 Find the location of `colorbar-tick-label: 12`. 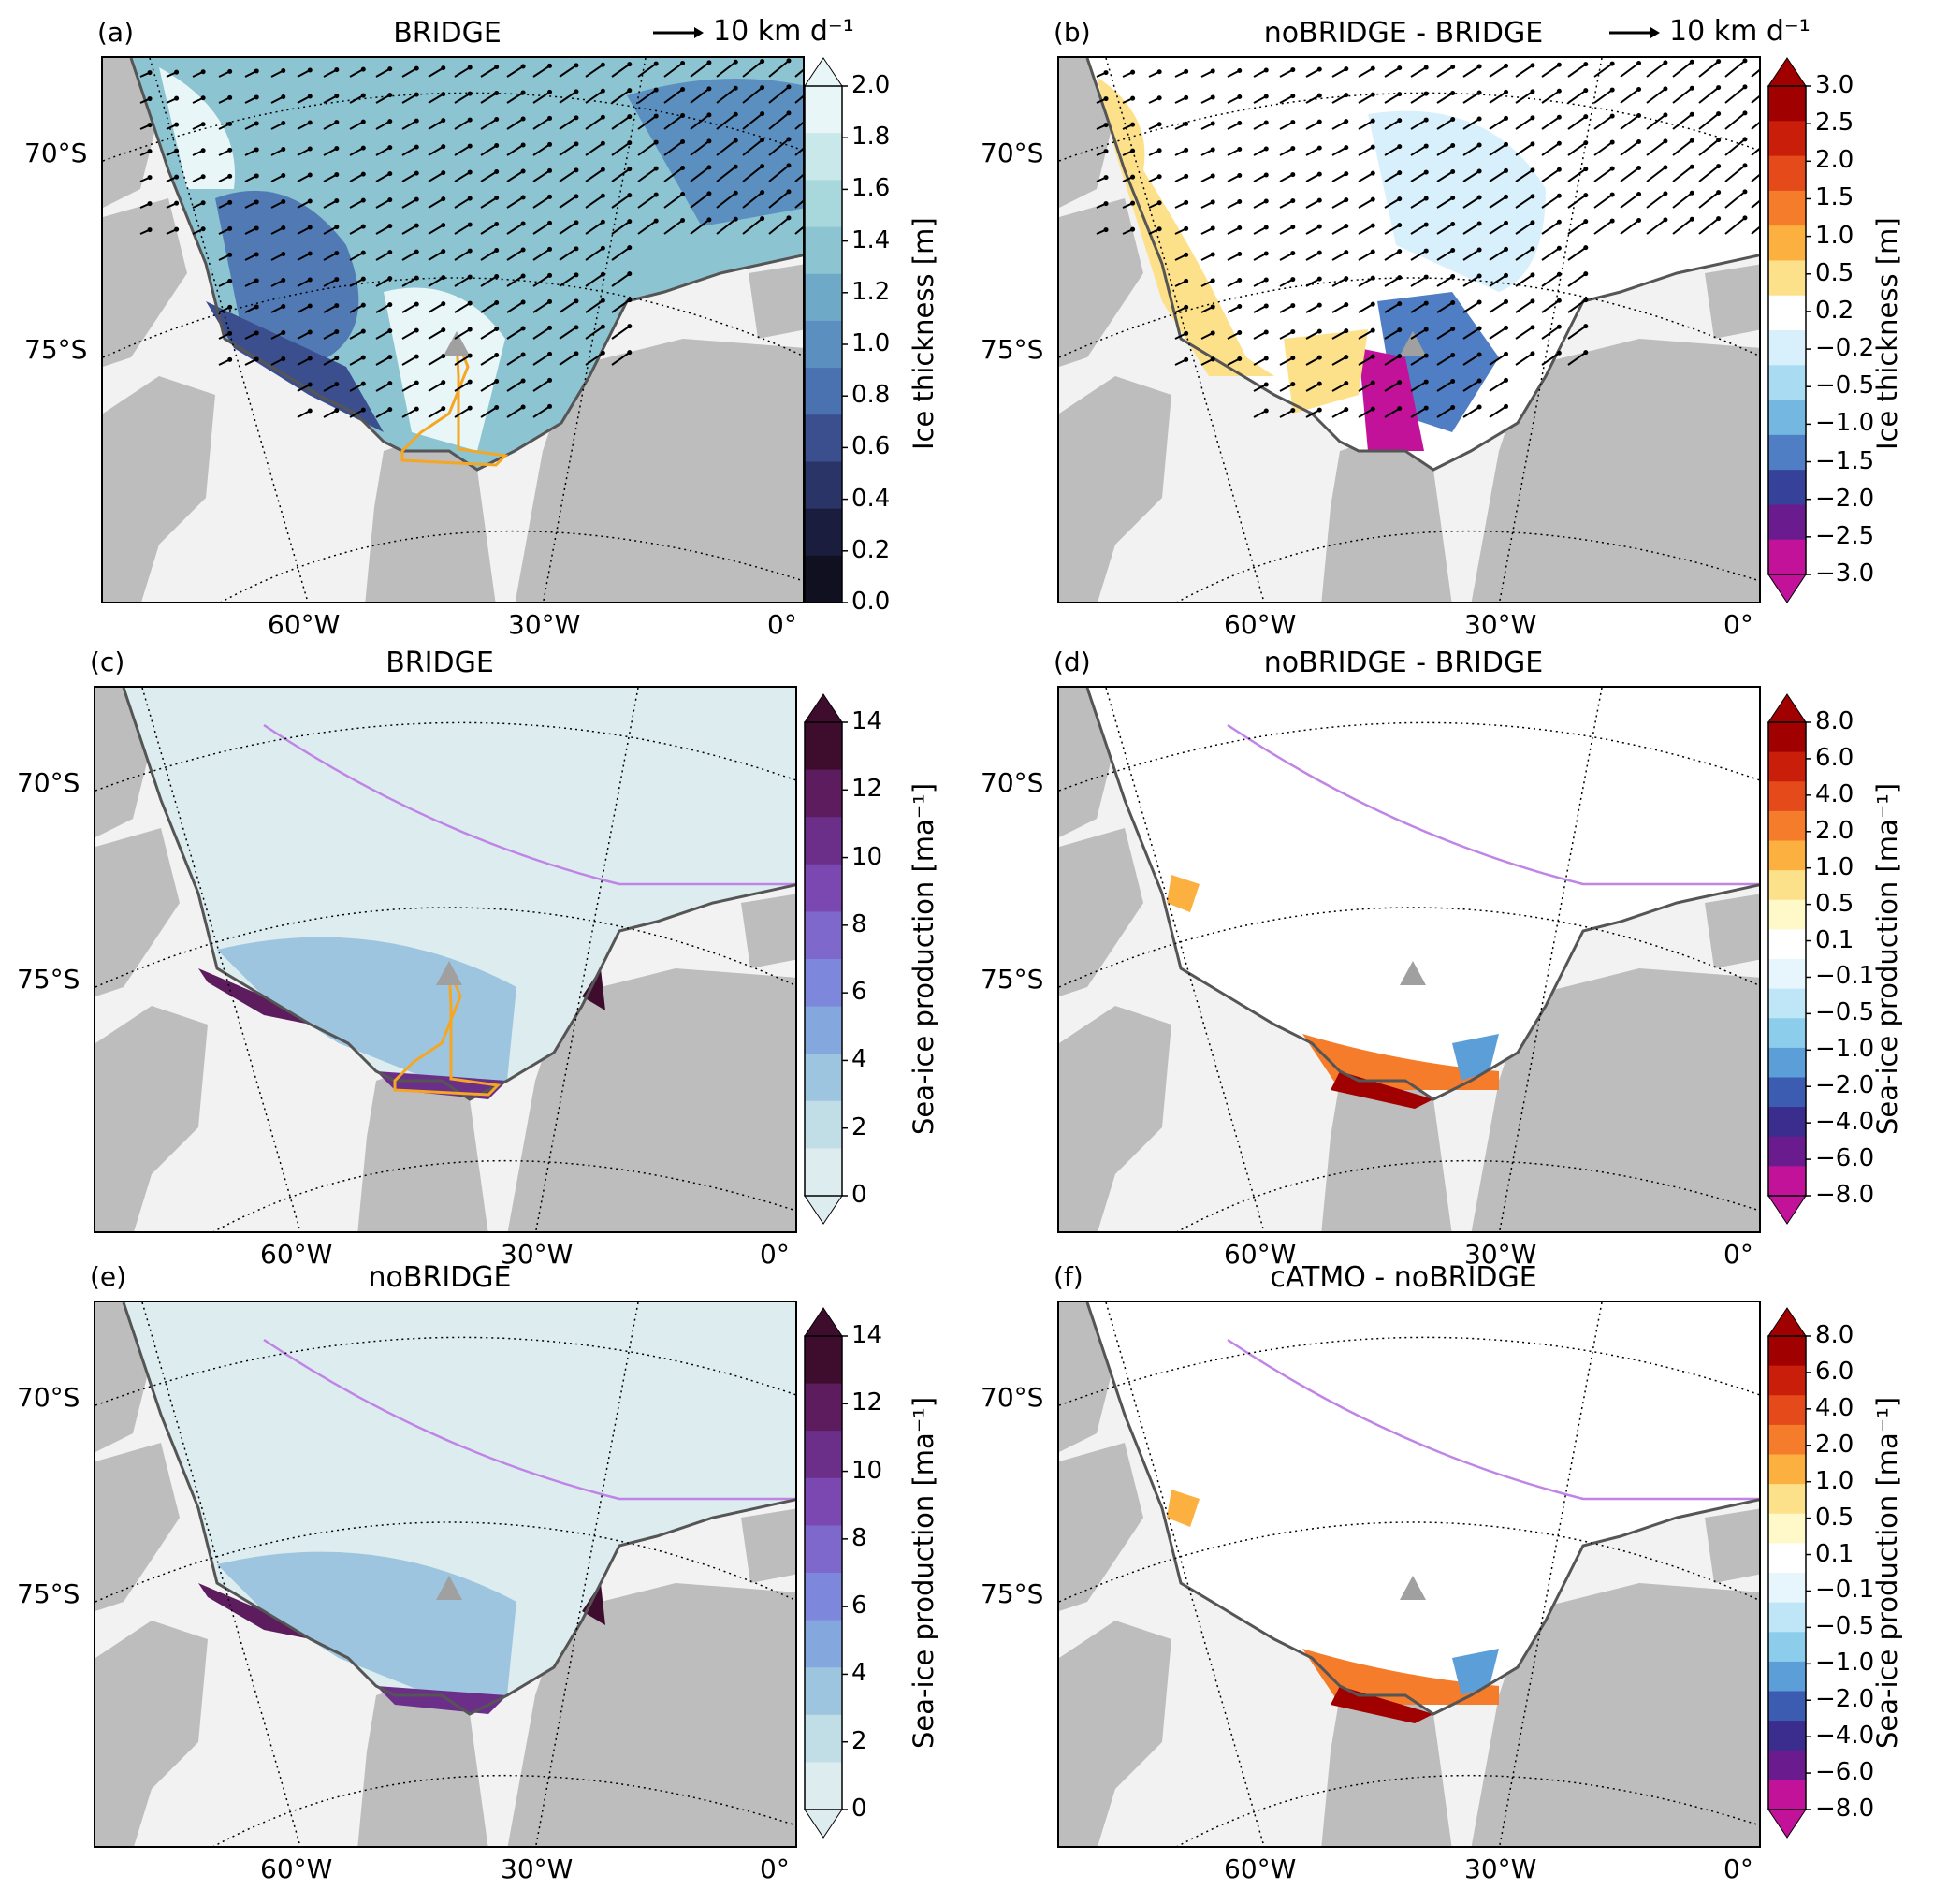

colorbar-tick-label: 12 is located at coordinates (867, 789).